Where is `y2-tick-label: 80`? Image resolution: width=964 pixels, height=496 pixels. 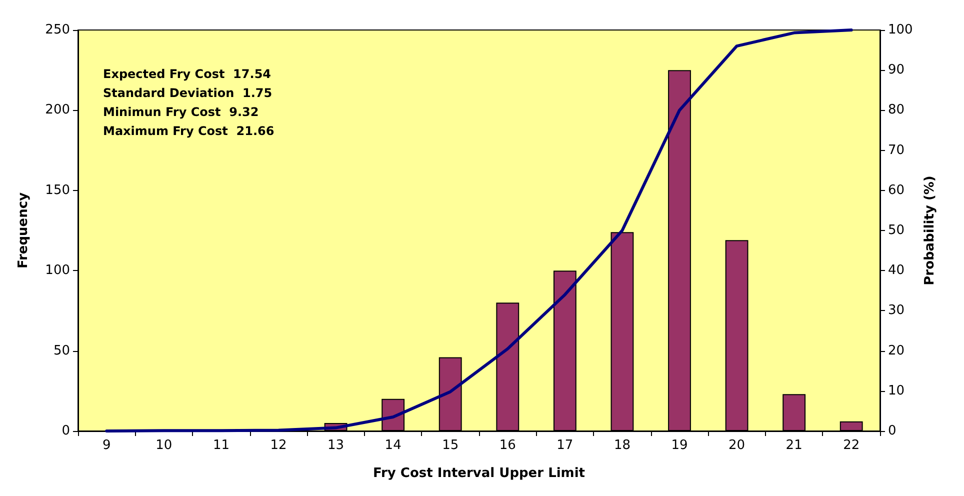
y2-tick-label: 80 is located at coordinates (896, 110).